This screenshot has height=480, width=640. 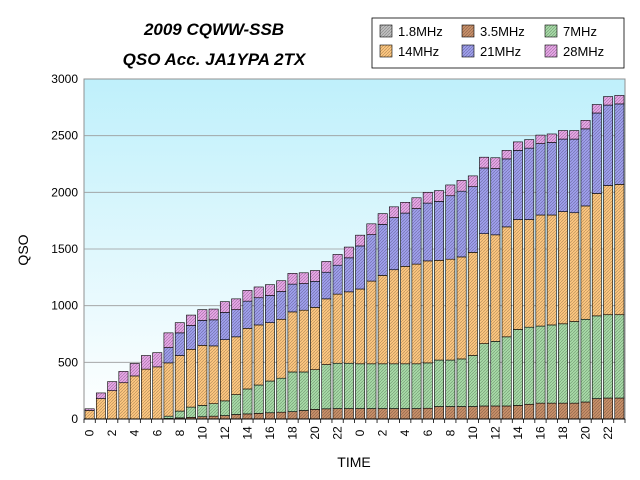 I want to click on bar-hatch-3.5MHz-31, so click(x=439, y=412).